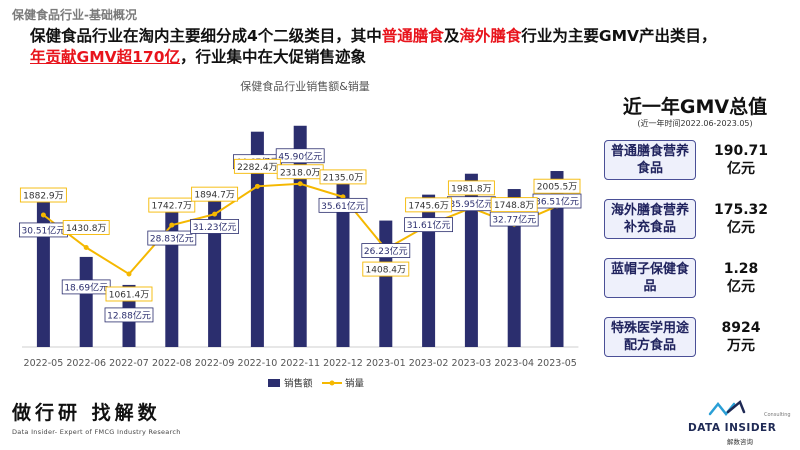 This screenshot has width=800, height=450. I want to click on line-label-2022-08: 1742.7万, so click(172, 207).